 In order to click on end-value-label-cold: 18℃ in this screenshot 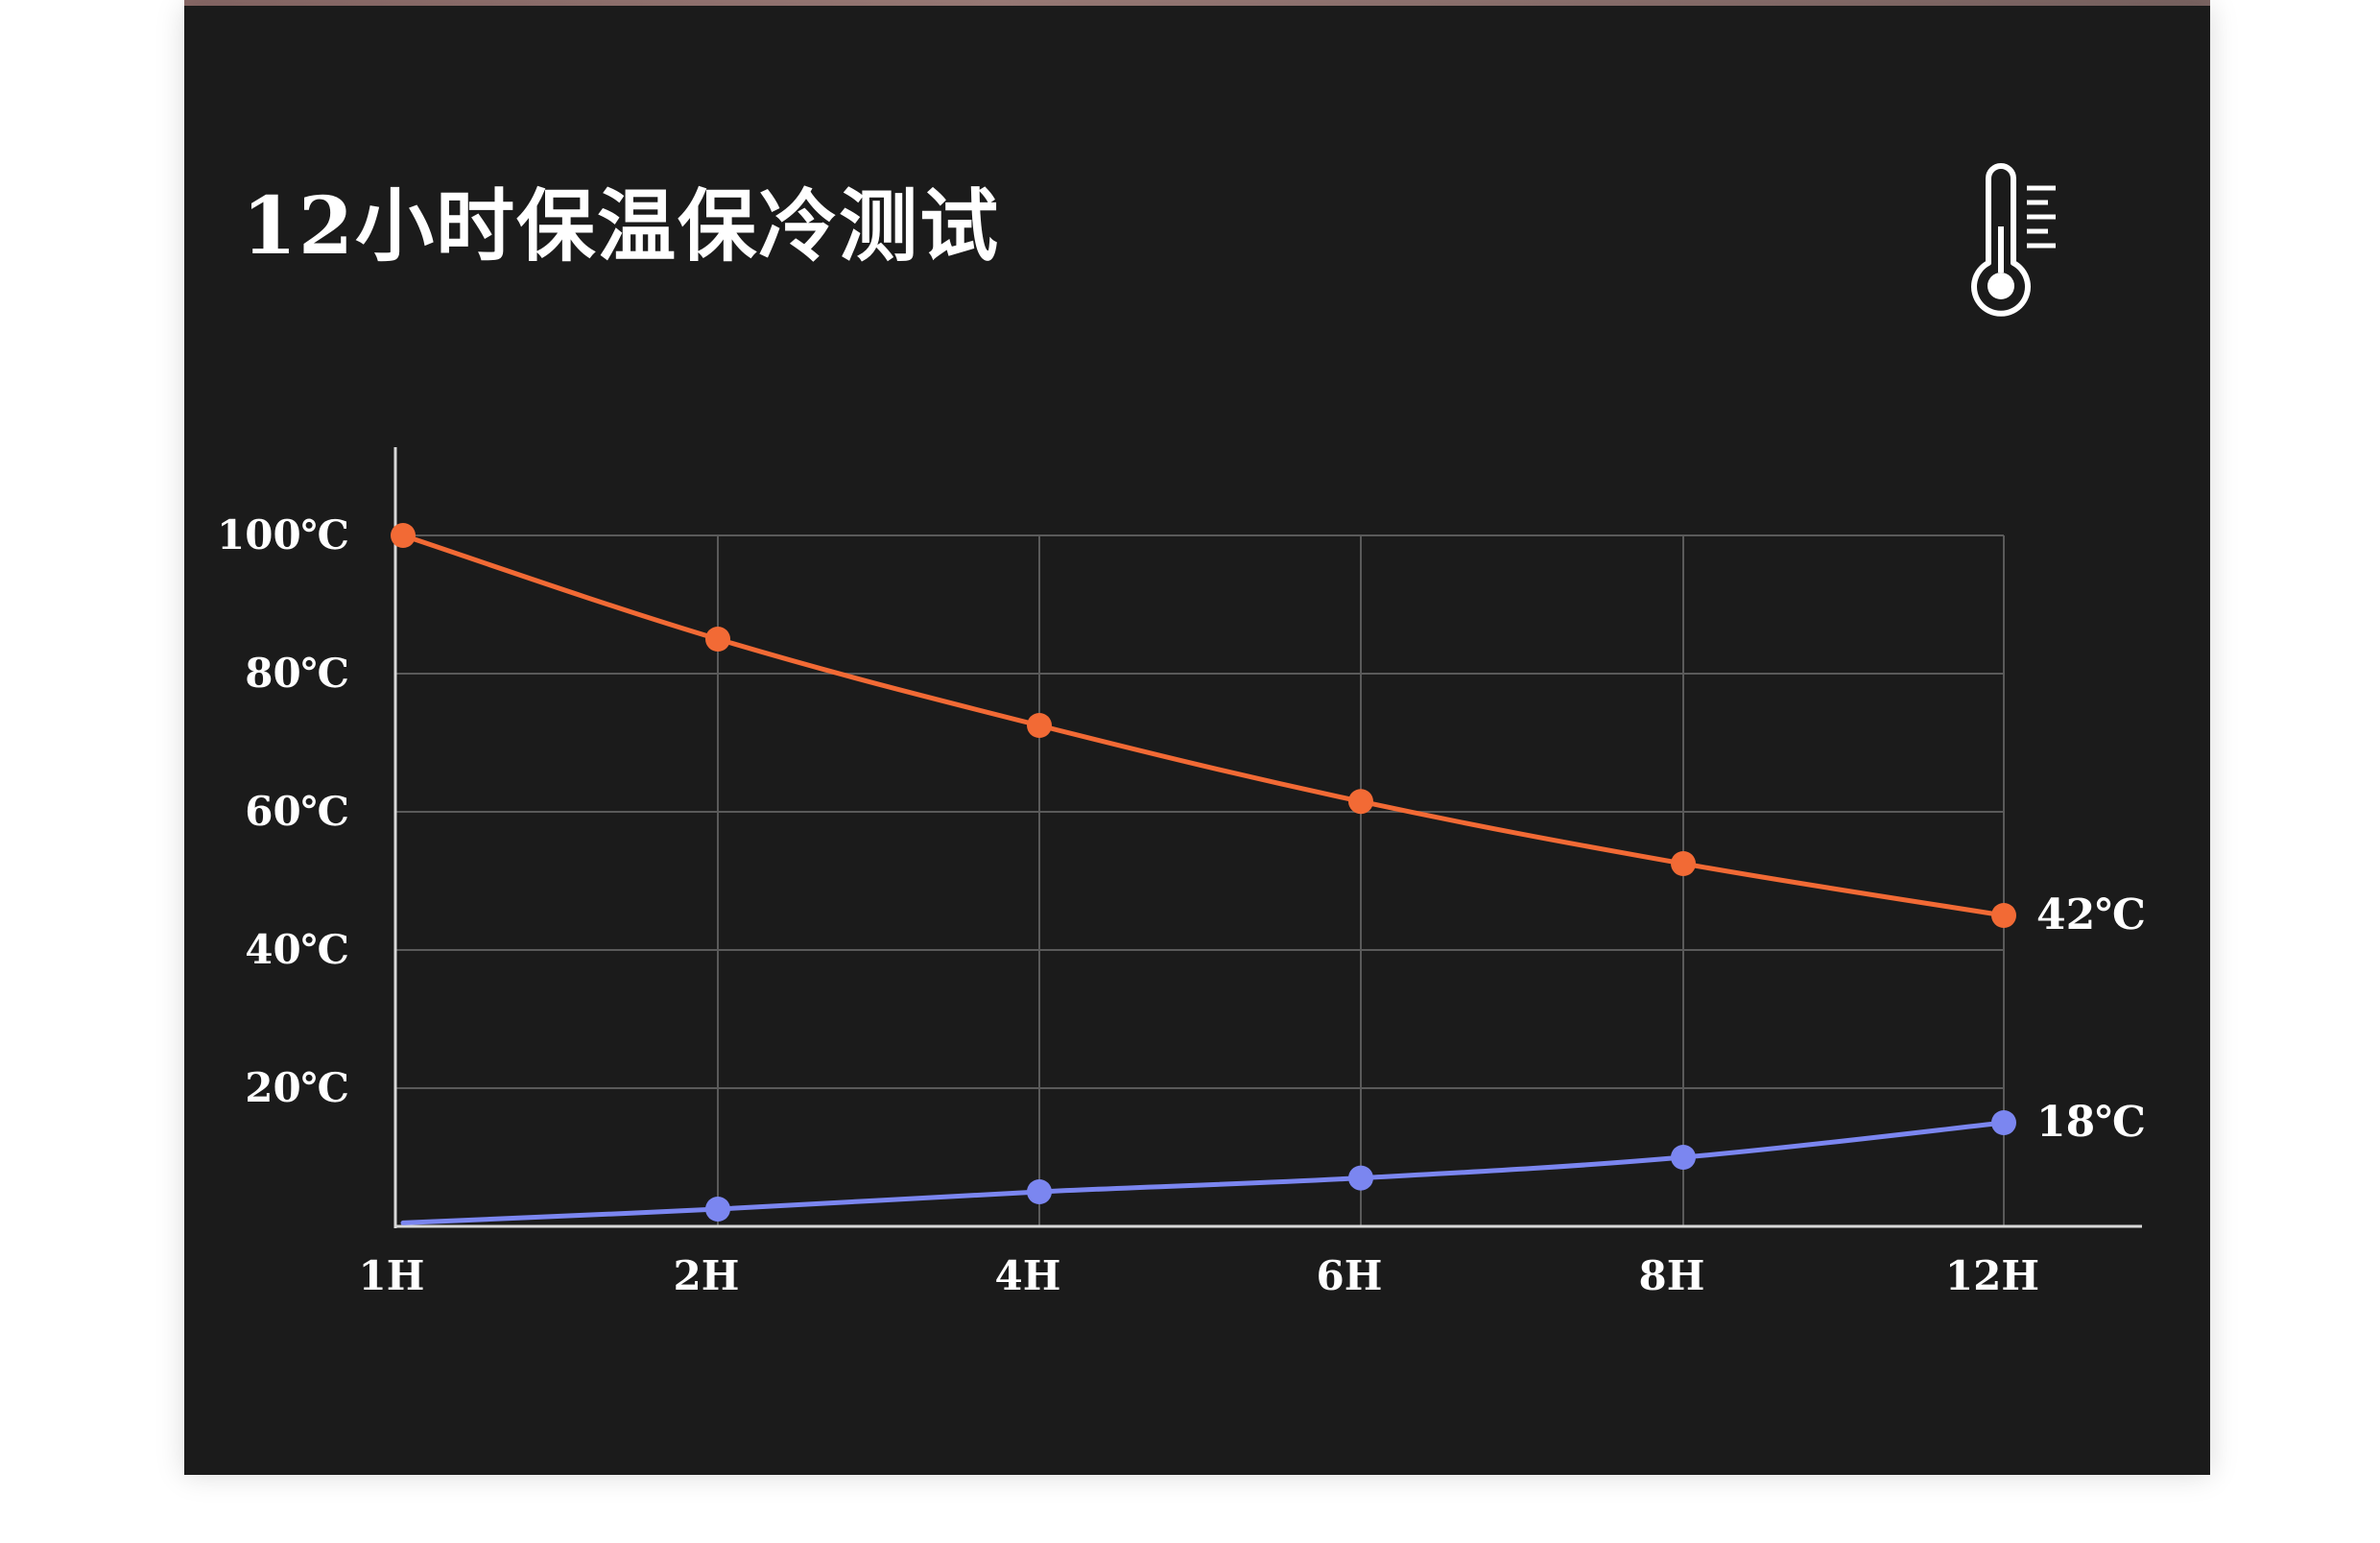, I will do `click(2091, 1122)`.